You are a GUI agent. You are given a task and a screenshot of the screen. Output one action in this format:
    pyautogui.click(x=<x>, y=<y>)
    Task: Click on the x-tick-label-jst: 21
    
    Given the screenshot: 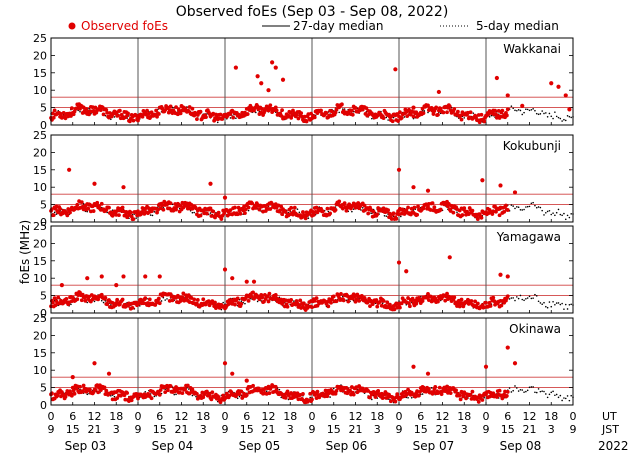 What is the action you would take?
    pyautogui.click(x=356, y=429)
    